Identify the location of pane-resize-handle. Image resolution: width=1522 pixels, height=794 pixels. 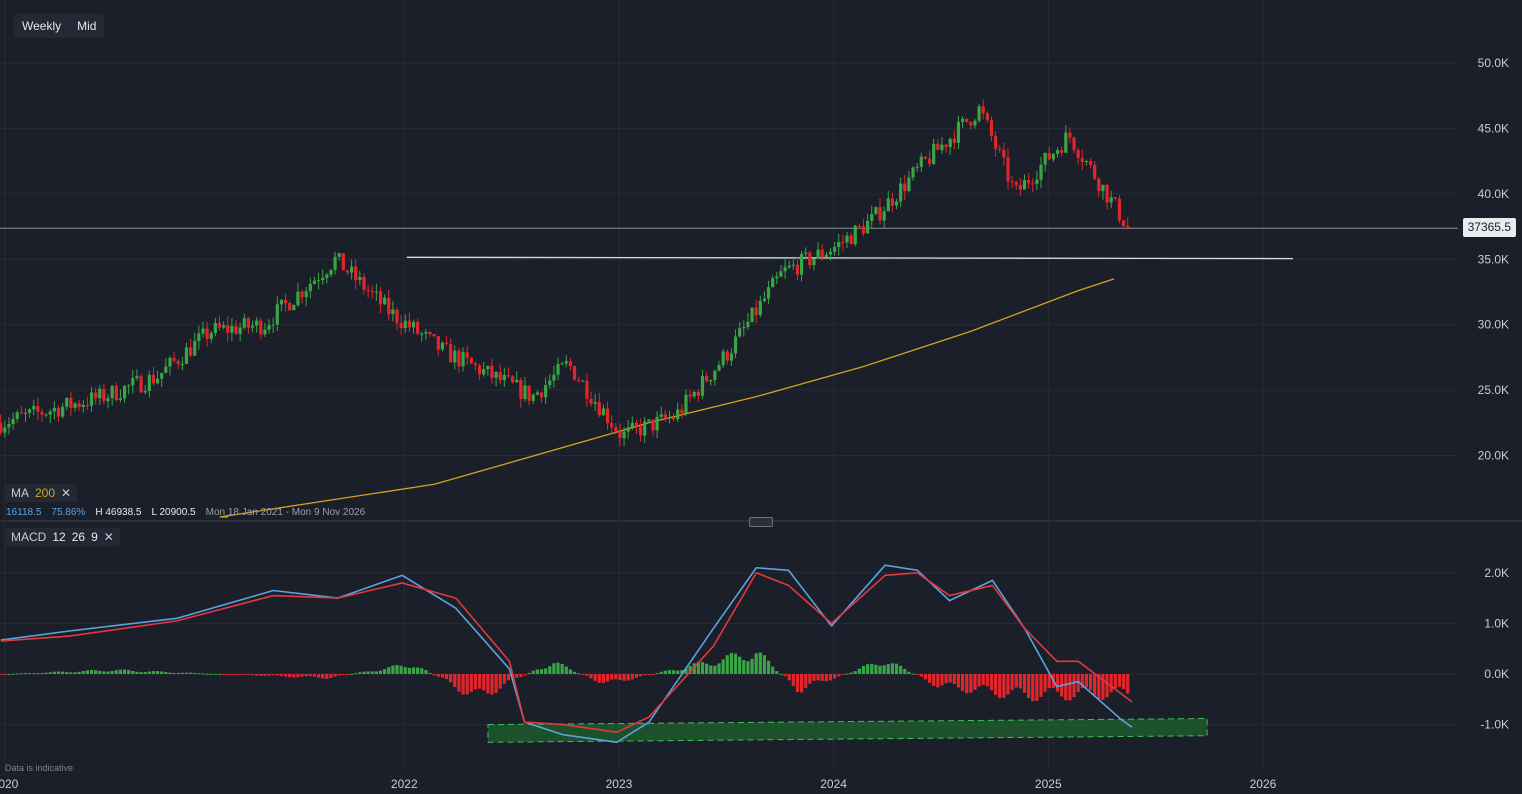
(761, 522).